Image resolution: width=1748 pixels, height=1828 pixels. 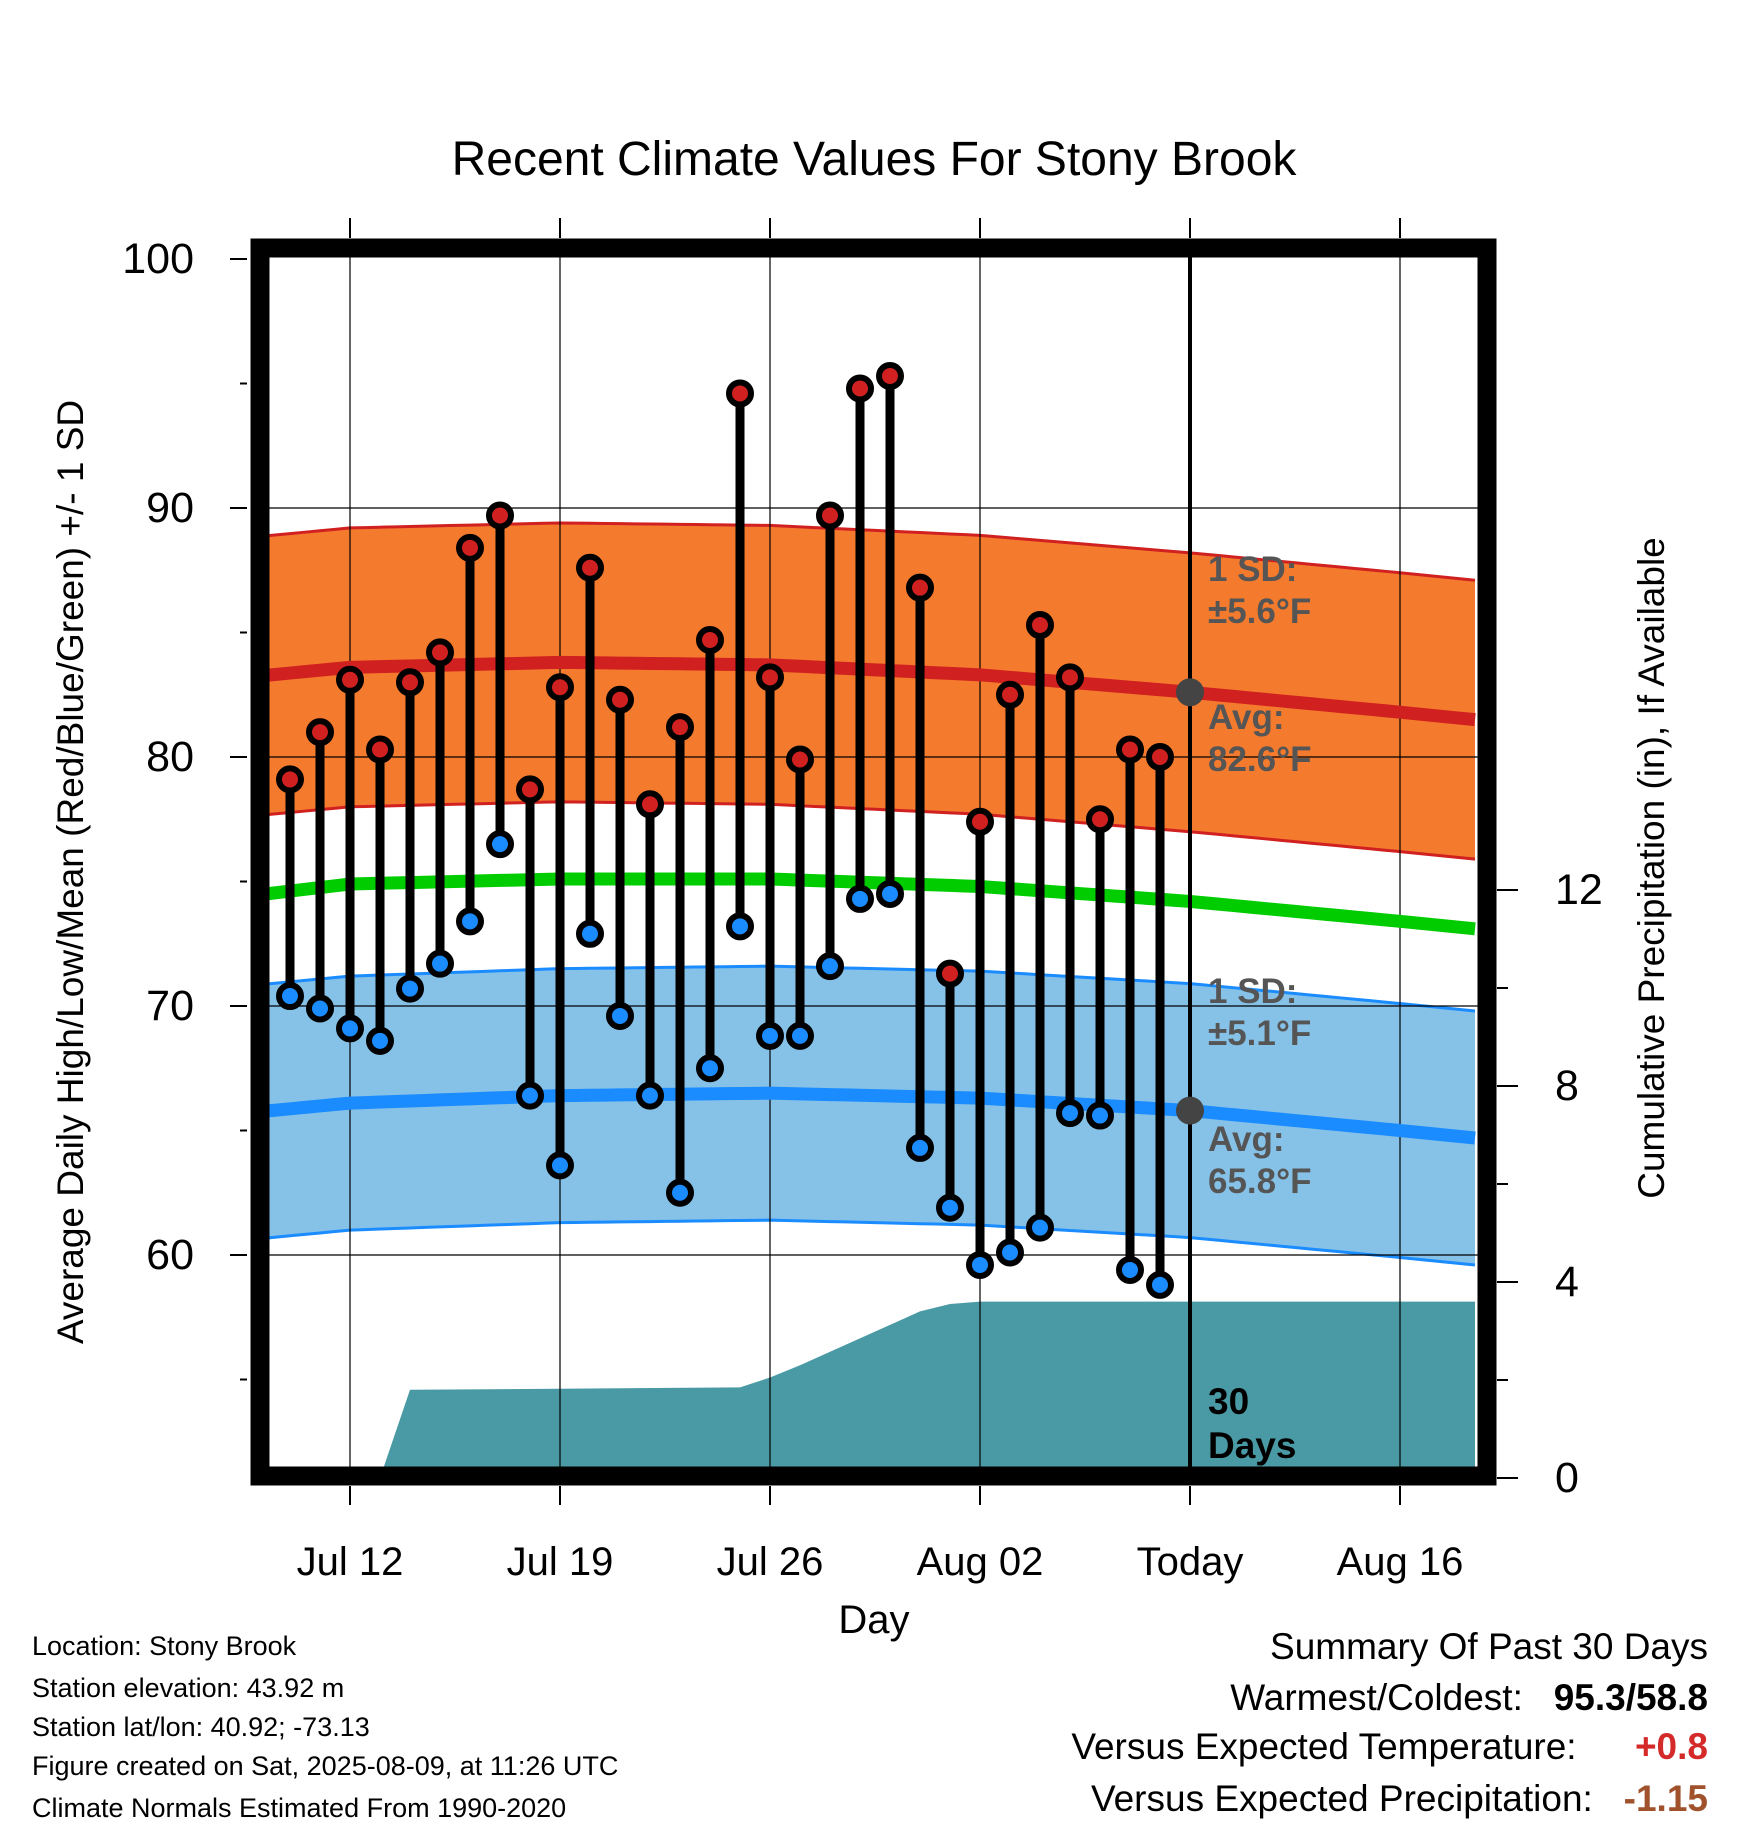 I want to click on high-avg-annotation: Avg:, so click(x=1246, y=717).